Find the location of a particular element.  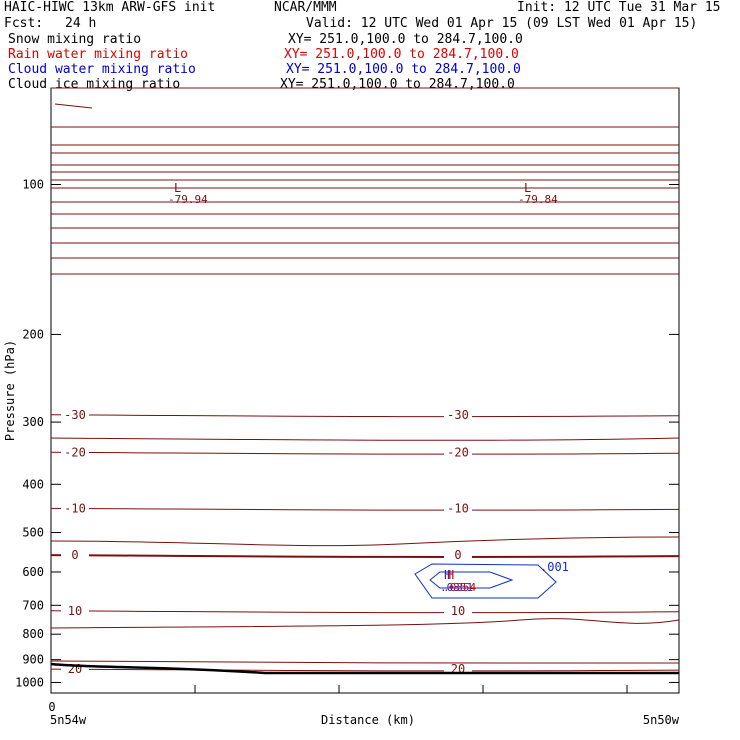

y-tick-label: 900 is located at coordinates (33, 660).